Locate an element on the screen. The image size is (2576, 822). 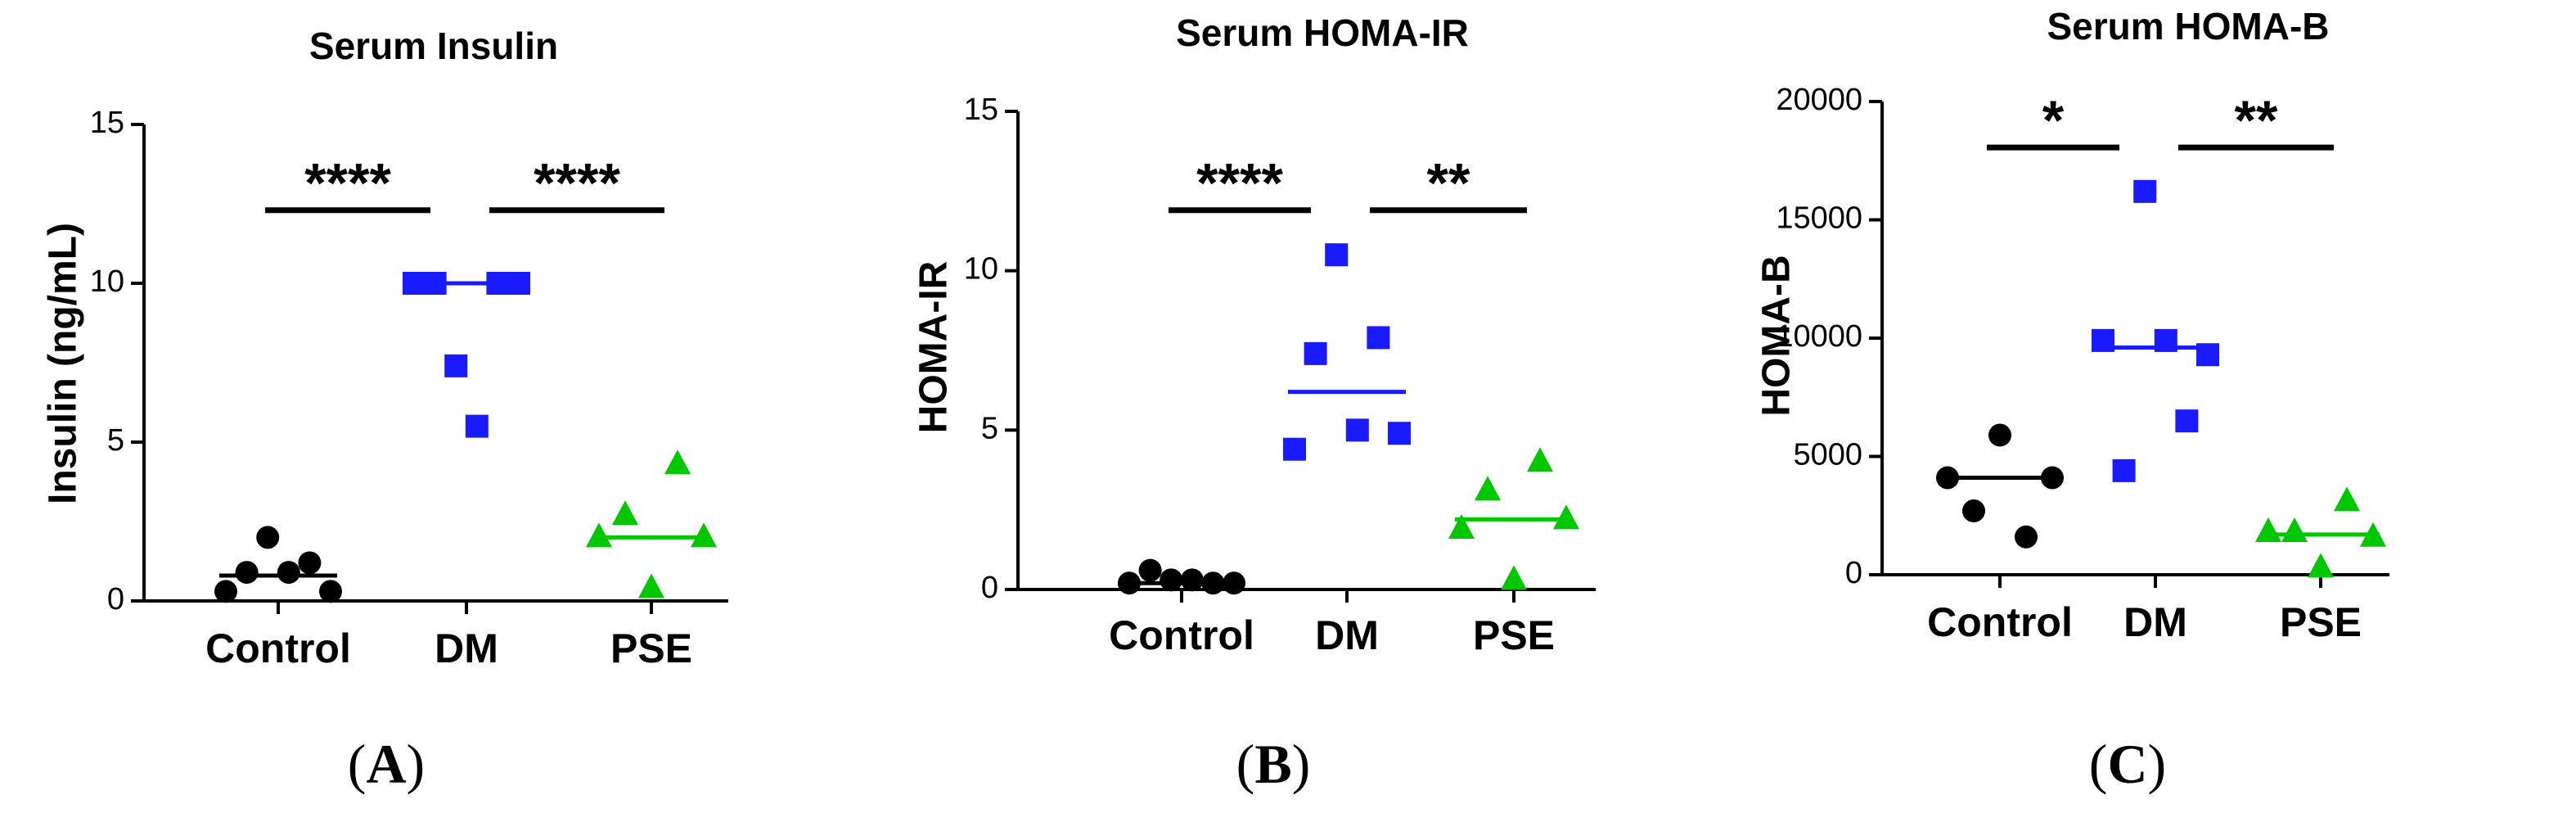
panel-label-part: B is located at coordinates (1272, 764).